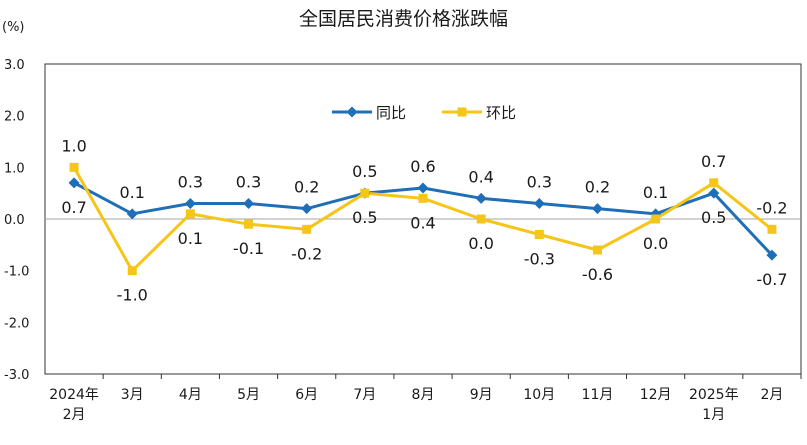  Describe the element at coordinates (132, 295) in the screenshot. I see `mom-data-label: -1.0` at that location.